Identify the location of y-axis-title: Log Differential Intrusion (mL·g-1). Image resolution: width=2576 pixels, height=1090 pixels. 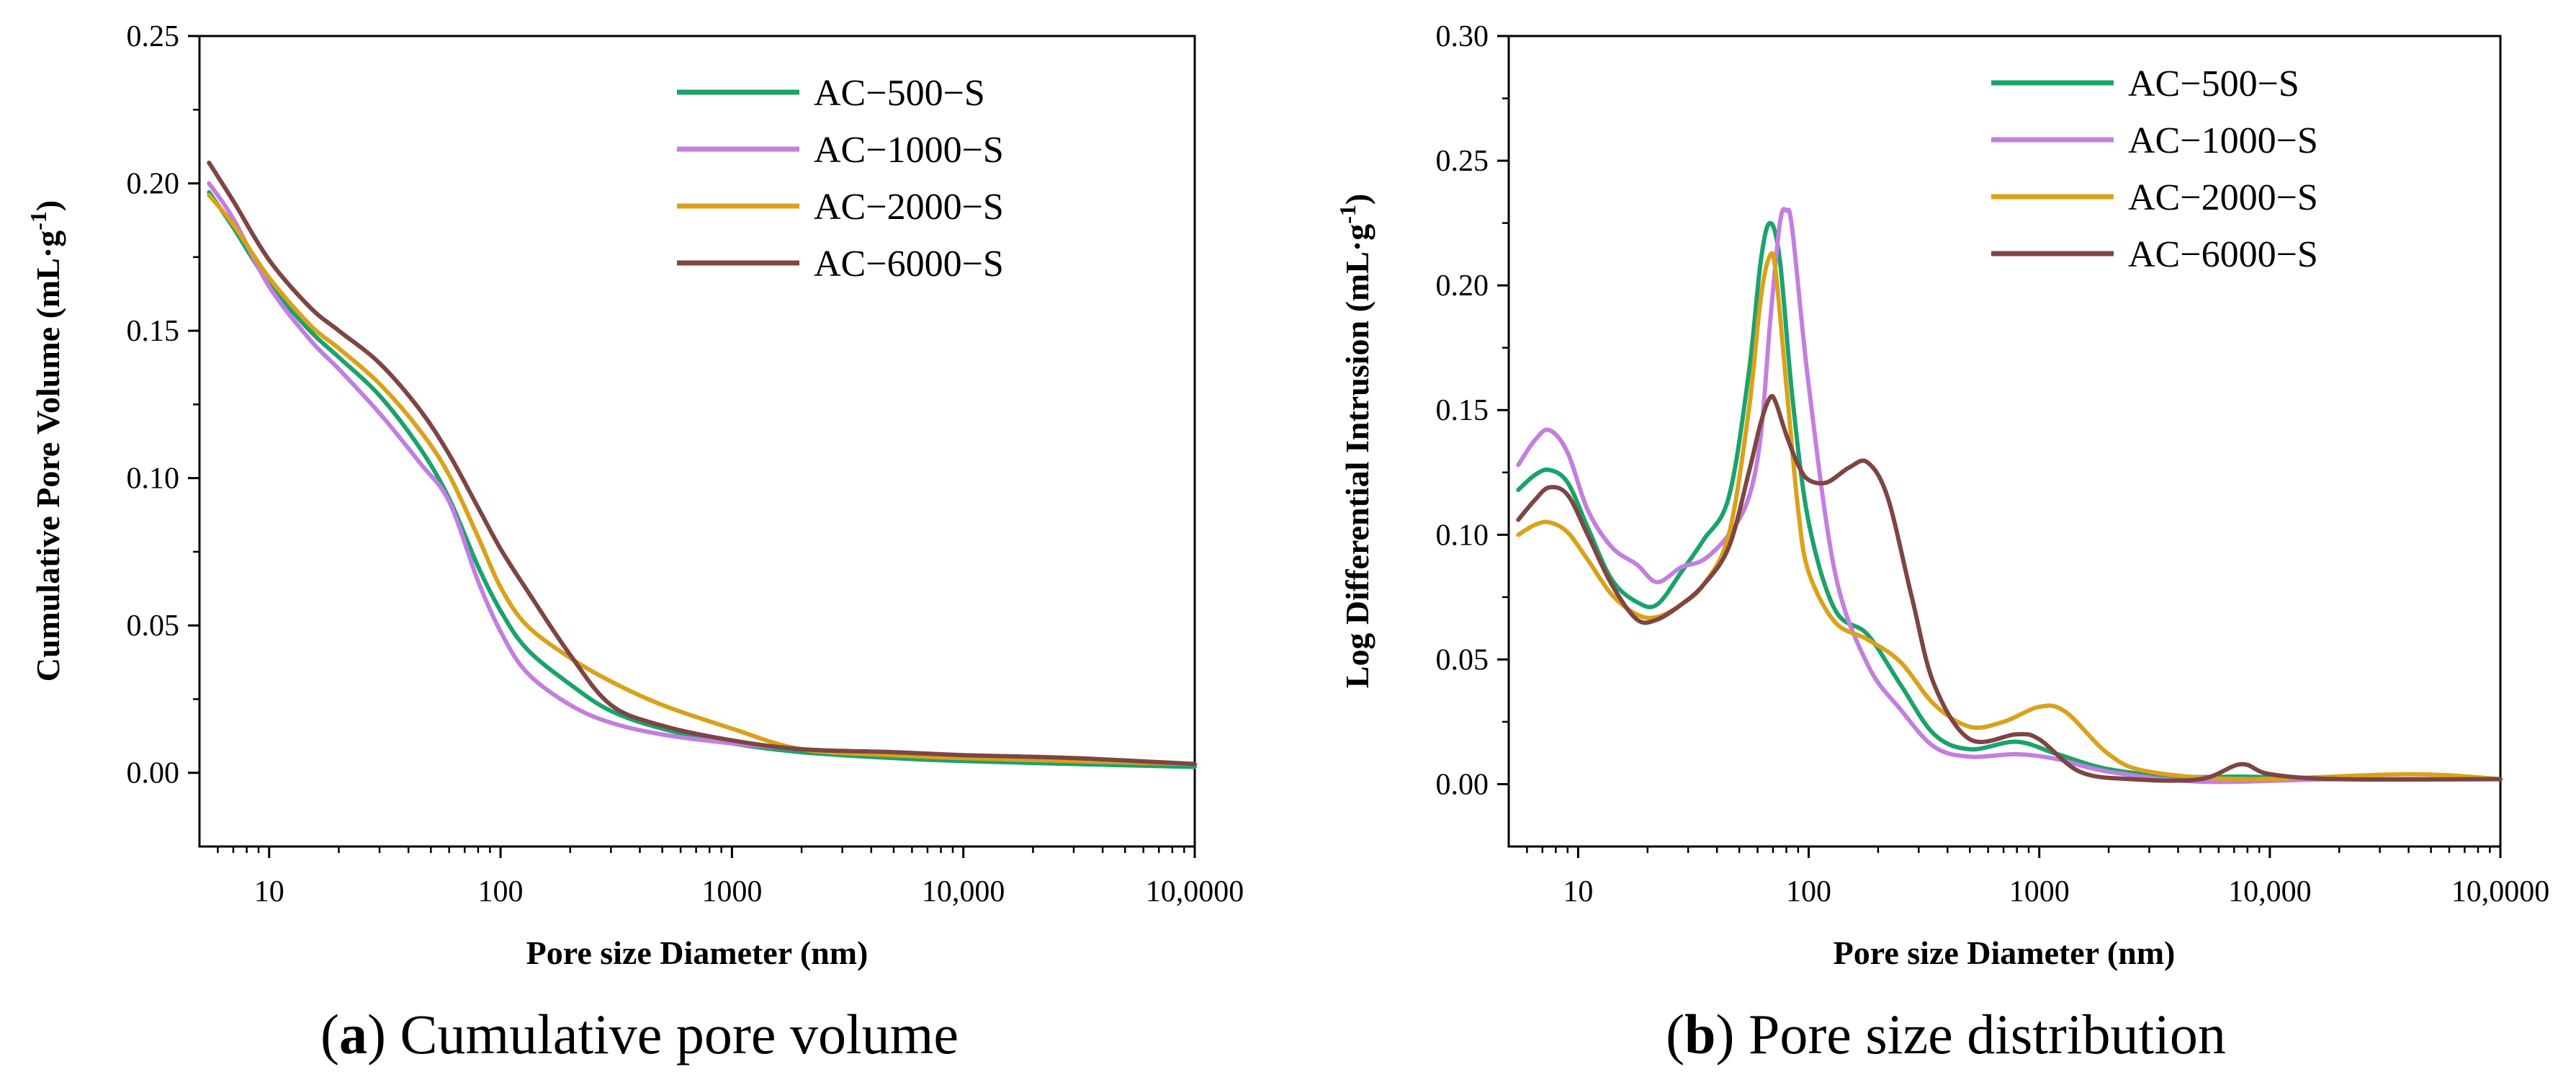
(1354, 441).